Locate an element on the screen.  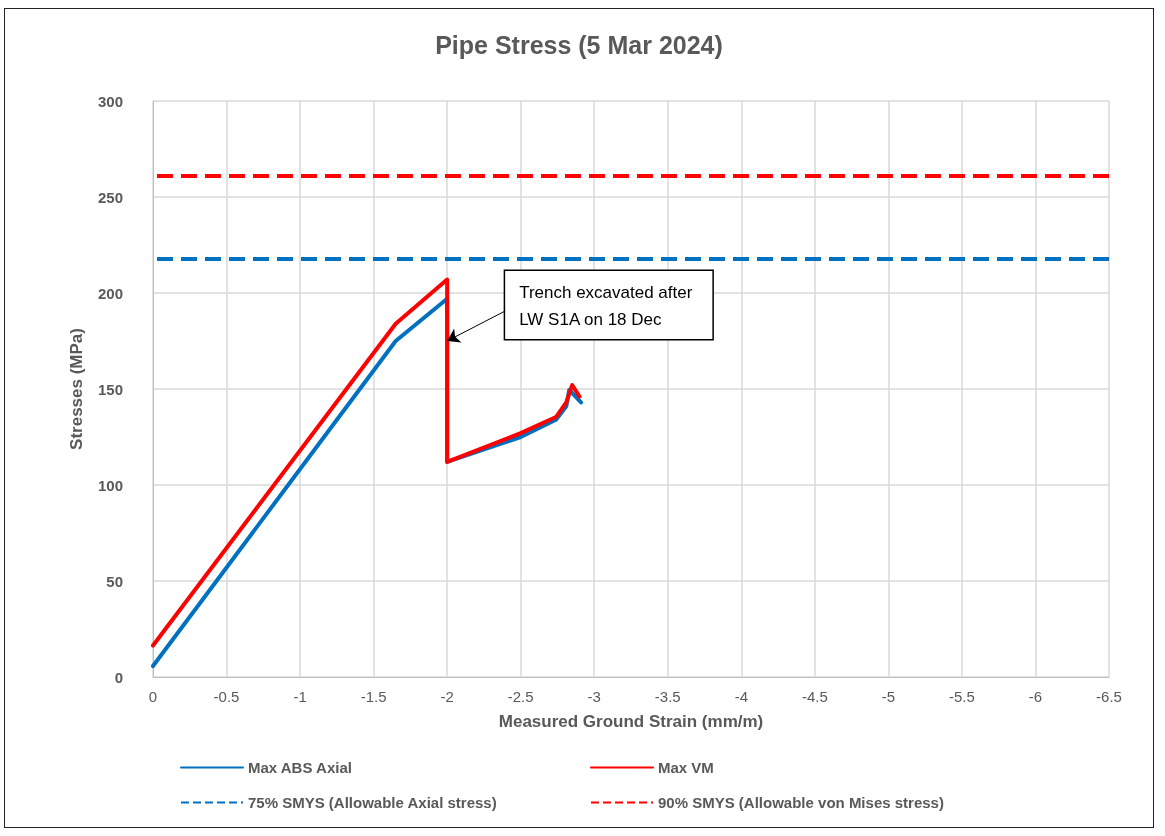
y-tick-label: 0 is located at coordinates (118, 677).